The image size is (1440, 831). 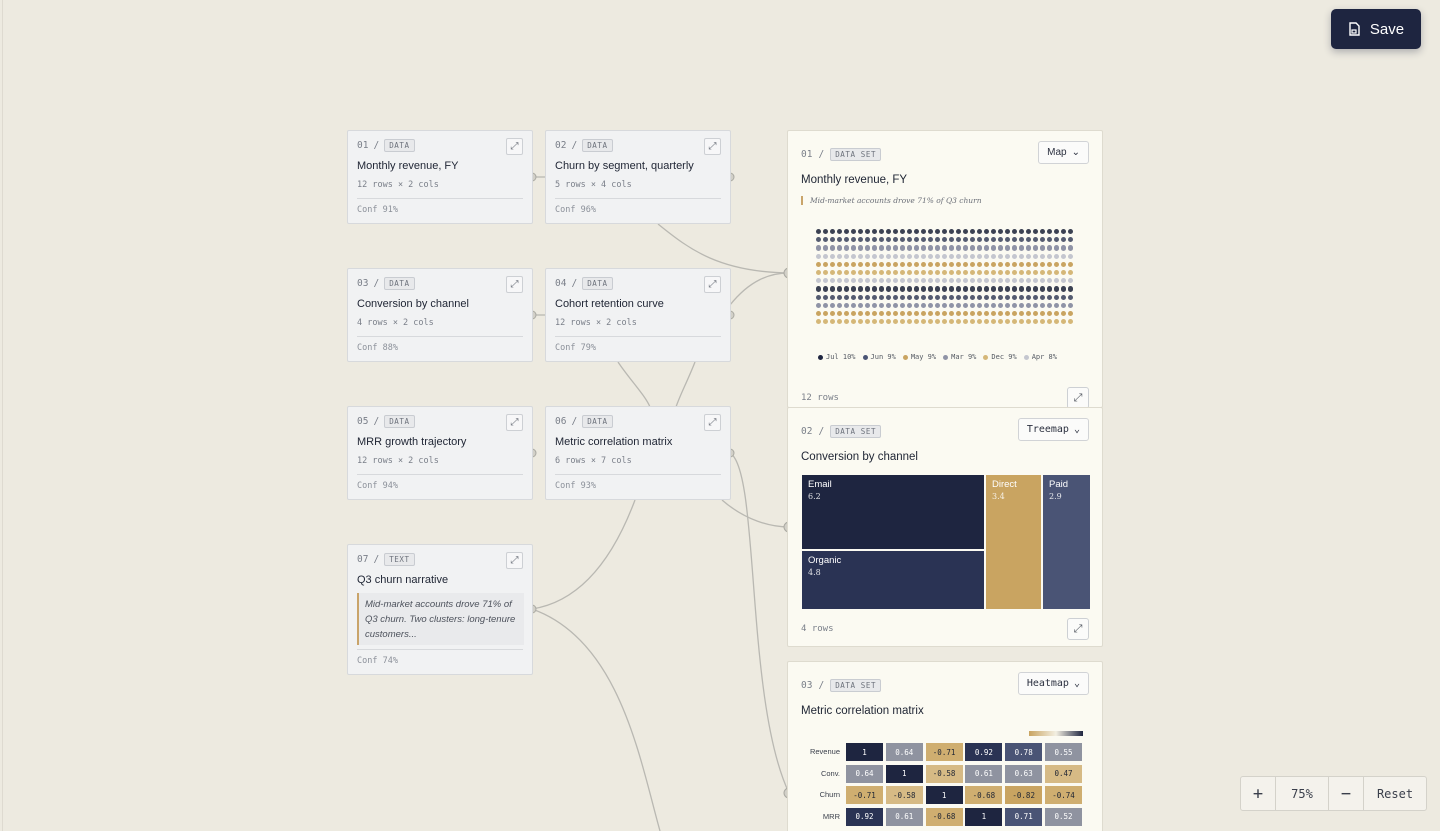 What do you see at coordinates (1063, 816) in the screenshot?
I see `heatmap-cell: 0.52` at bounding box center [1063, 816].